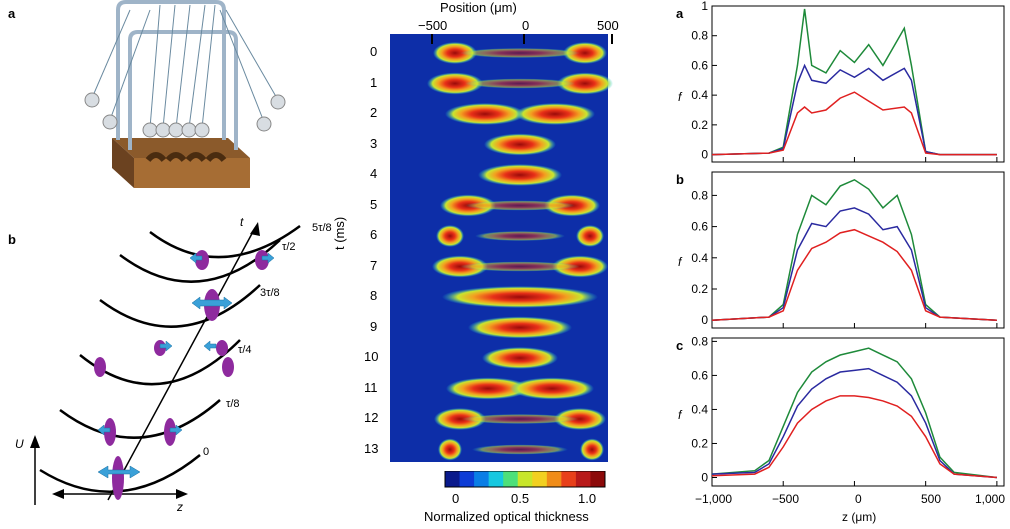  I want to click on colorbar, so click(525, 479).